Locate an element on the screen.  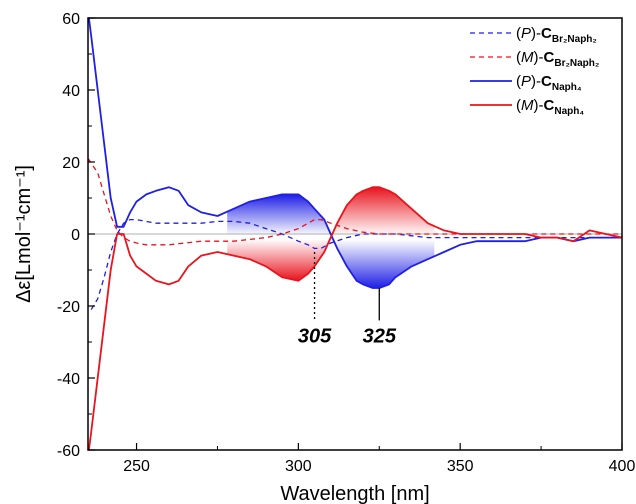
y-tick-label: -40 is located at coordinates (68, 379).